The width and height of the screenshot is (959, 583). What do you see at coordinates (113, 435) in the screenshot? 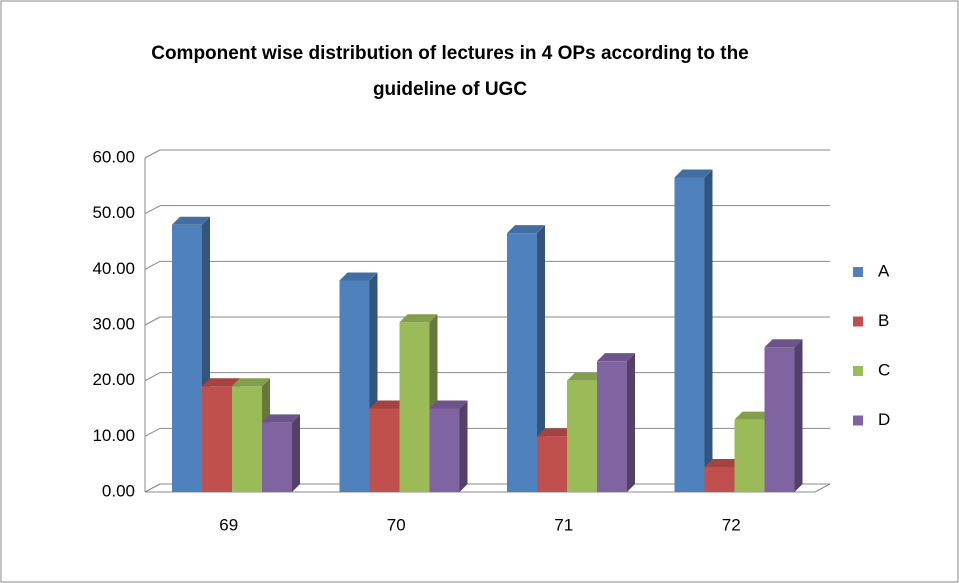
I see `y-tick-label: 10.00` at bounding box center [113, 435].